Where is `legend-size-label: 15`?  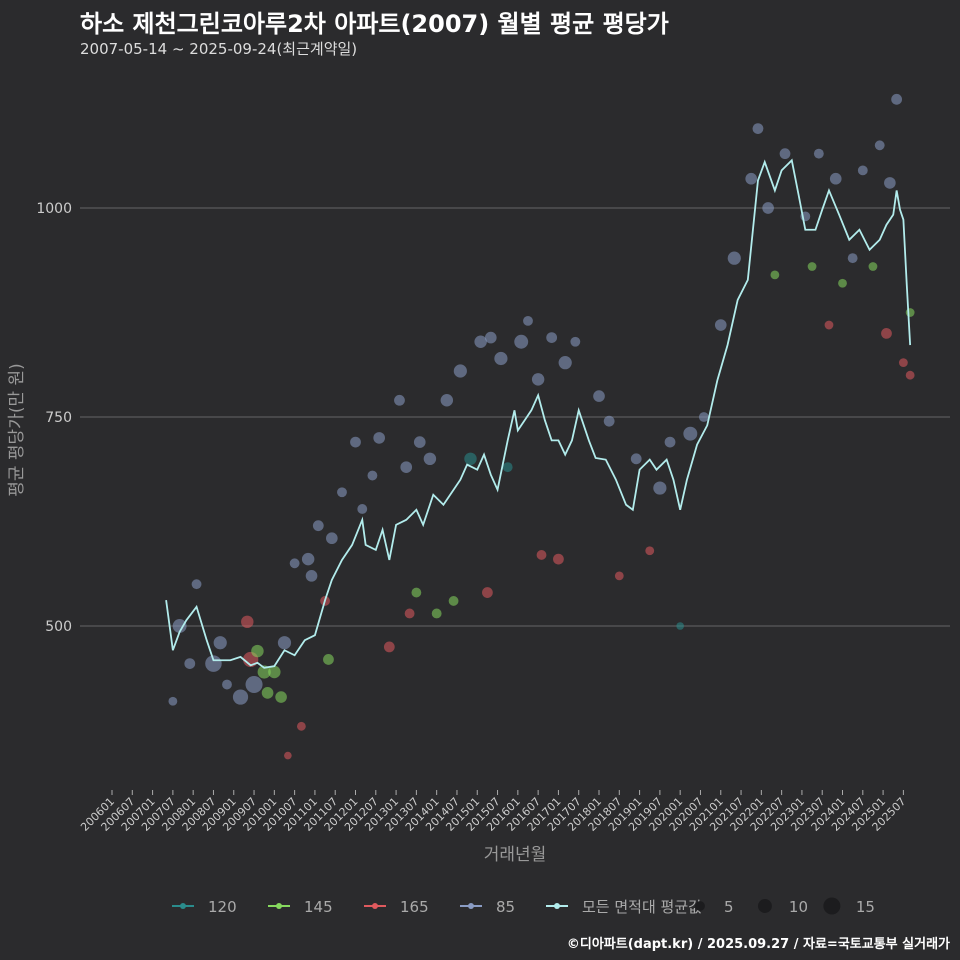 legend-size-label: 15 is located at coordinates (865, 907).